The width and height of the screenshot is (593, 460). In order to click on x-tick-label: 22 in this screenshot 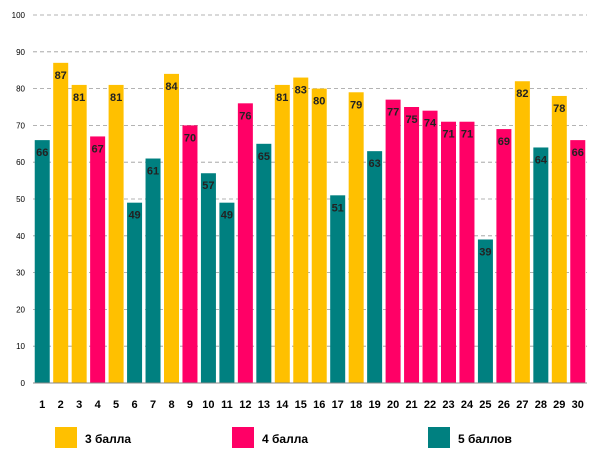, I will do `click(430, 405)`.